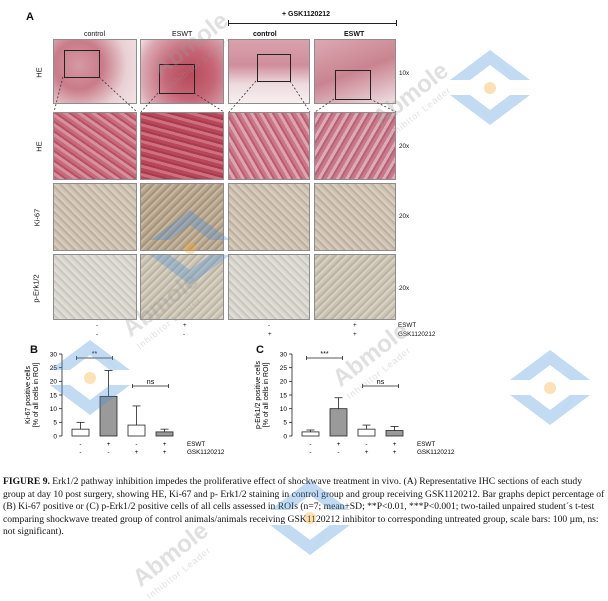 This screenshot has height=601, width=608. Describe the element at coordinates (404, 288) in the screenshot. I see `magnification-20x-perk: 20x` at that location.